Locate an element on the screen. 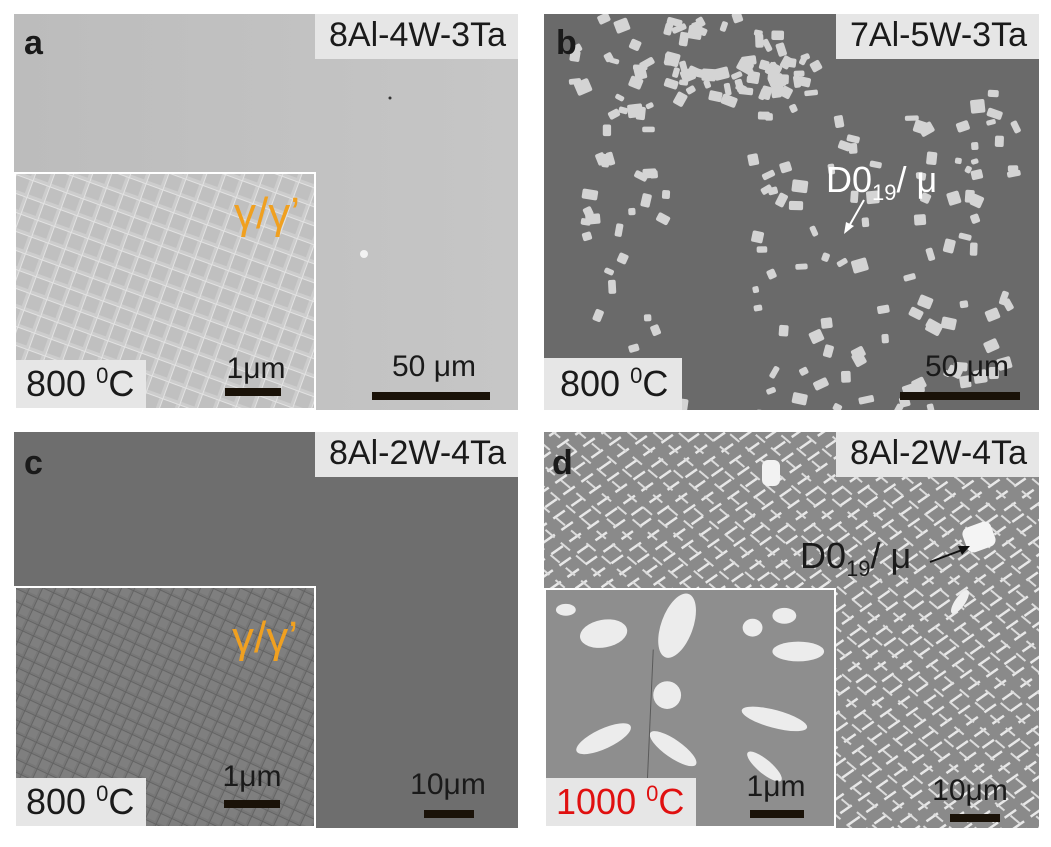 The image size is (1051, 847). panel-letter: c is located at coordinates (33, 463).